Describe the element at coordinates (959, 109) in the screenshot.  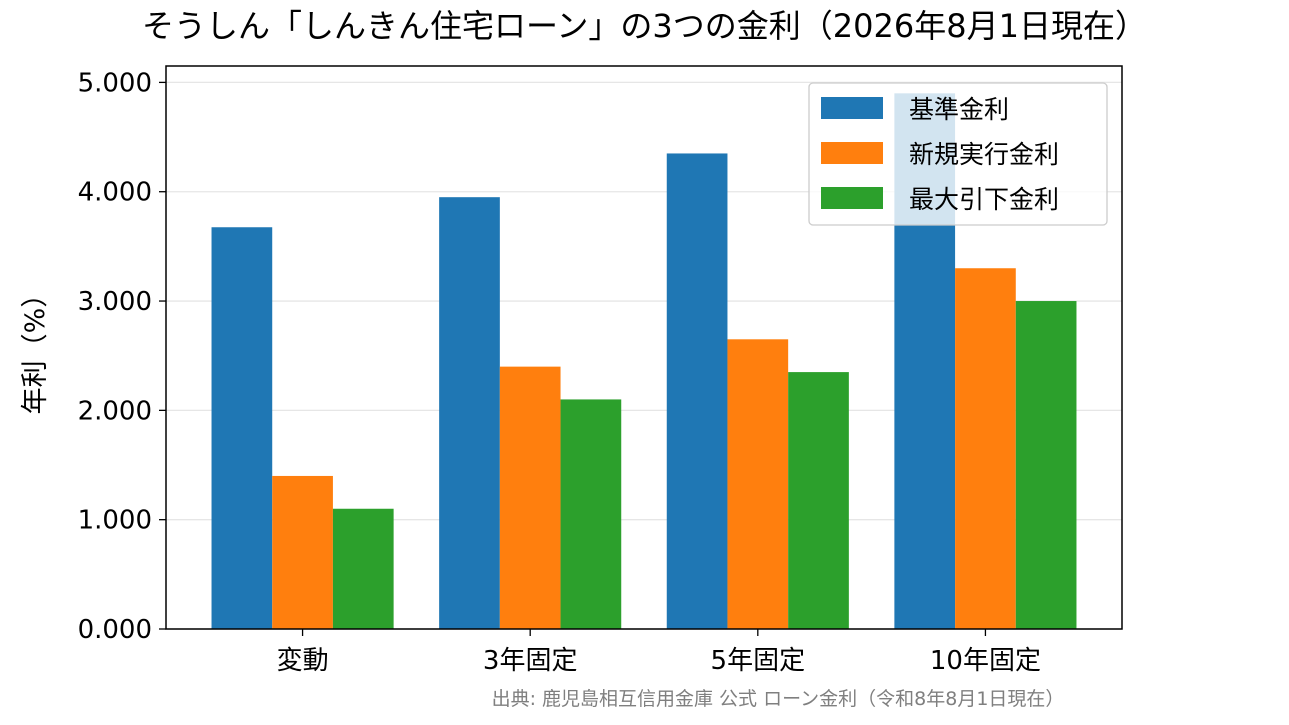
I see `legend-label: 基準金利` at that location.